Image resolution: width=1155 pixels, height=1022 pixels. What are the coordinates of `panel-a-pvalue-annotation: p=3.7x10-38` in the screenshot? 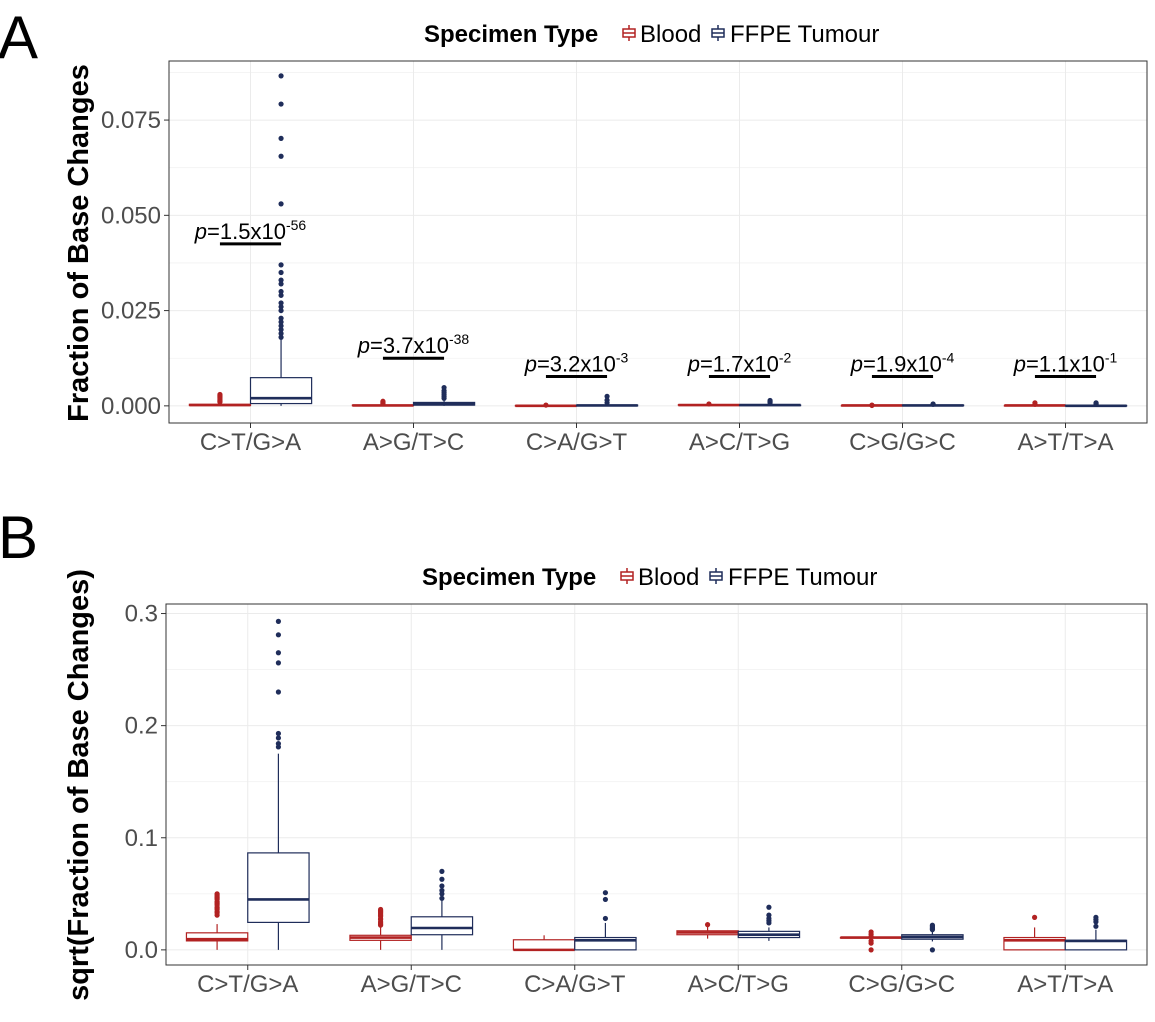 It's located at (413, 345).